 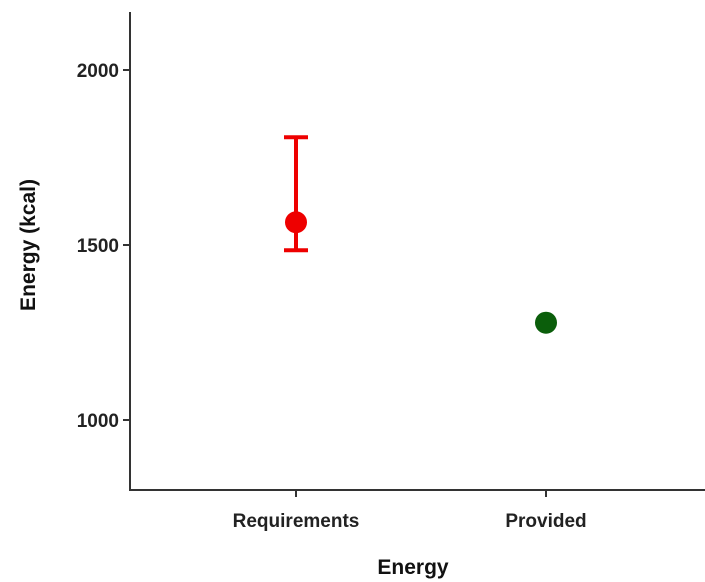 I want to click on x-tick-label: Requirements, so click(x=296, y=521).